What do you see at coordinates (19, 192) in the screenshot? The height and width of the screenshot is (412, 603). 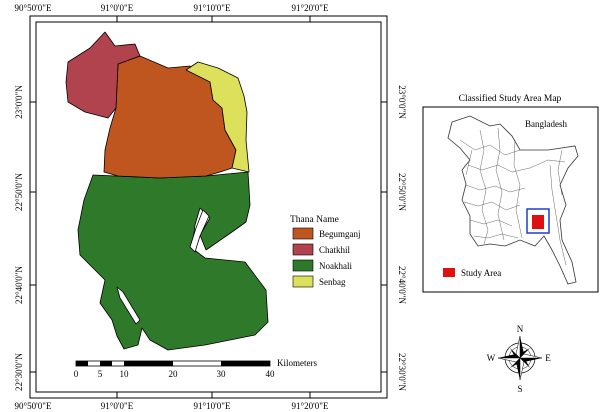 I see `left-axis-label: 22°50'0"N` at bounding box center [19, 192].